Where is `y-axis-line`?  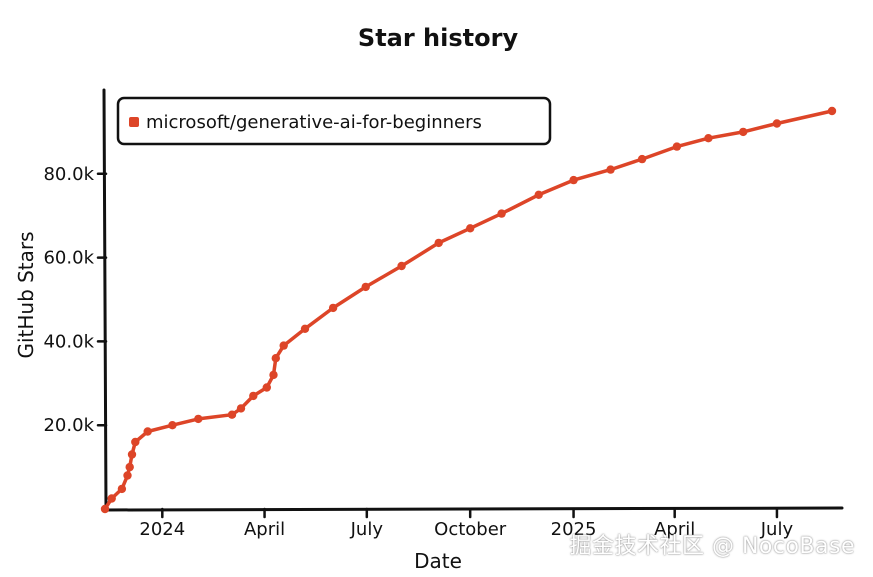 y-axis-line is located at coordinates (105, 300).